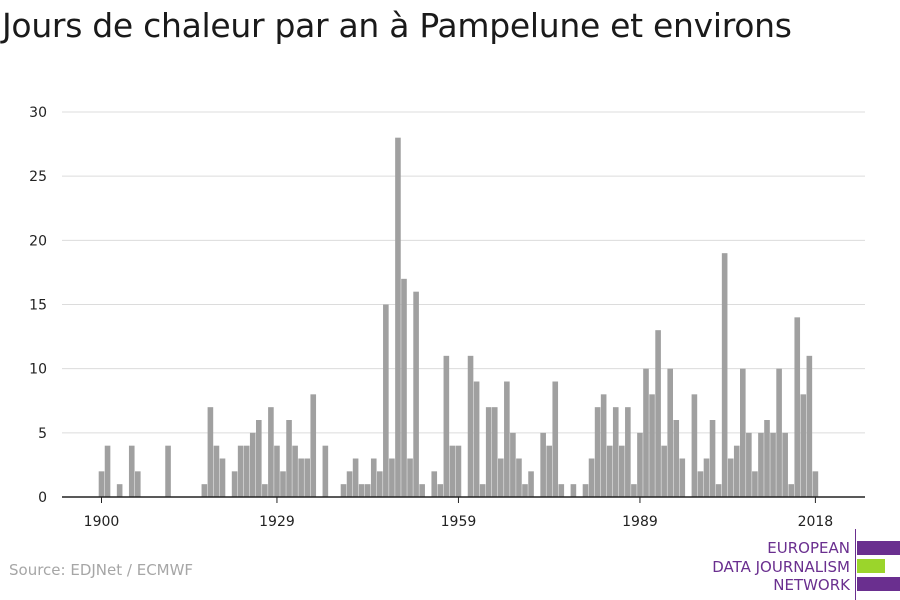 Image resolution: width=900 pixels, height=600 pixels. Describe the element at coordinates (283, 484) in the screenshot. I see `bar-1930` at that location.